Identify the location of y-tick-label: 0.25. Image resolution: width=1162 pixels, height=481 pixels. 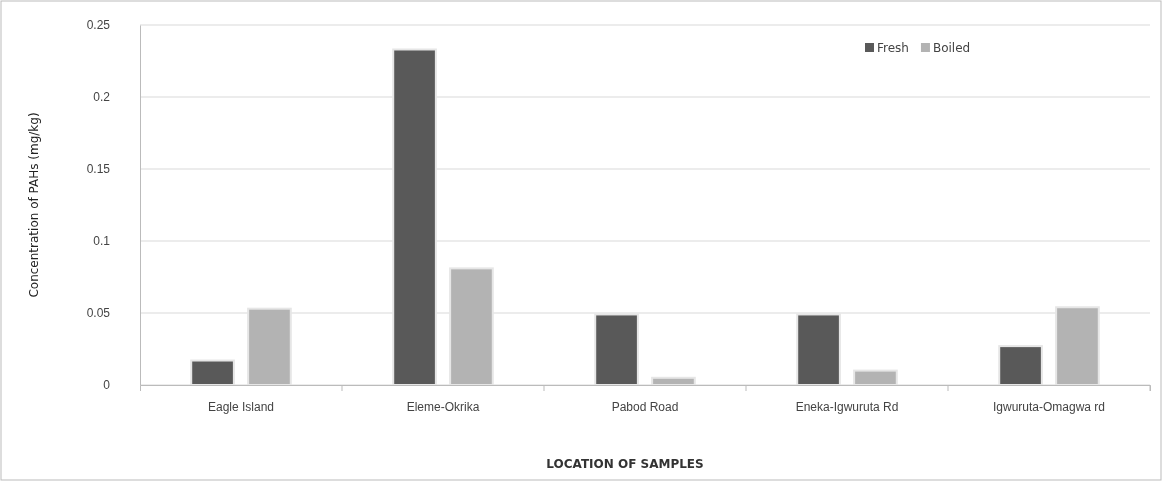
(98, 25).